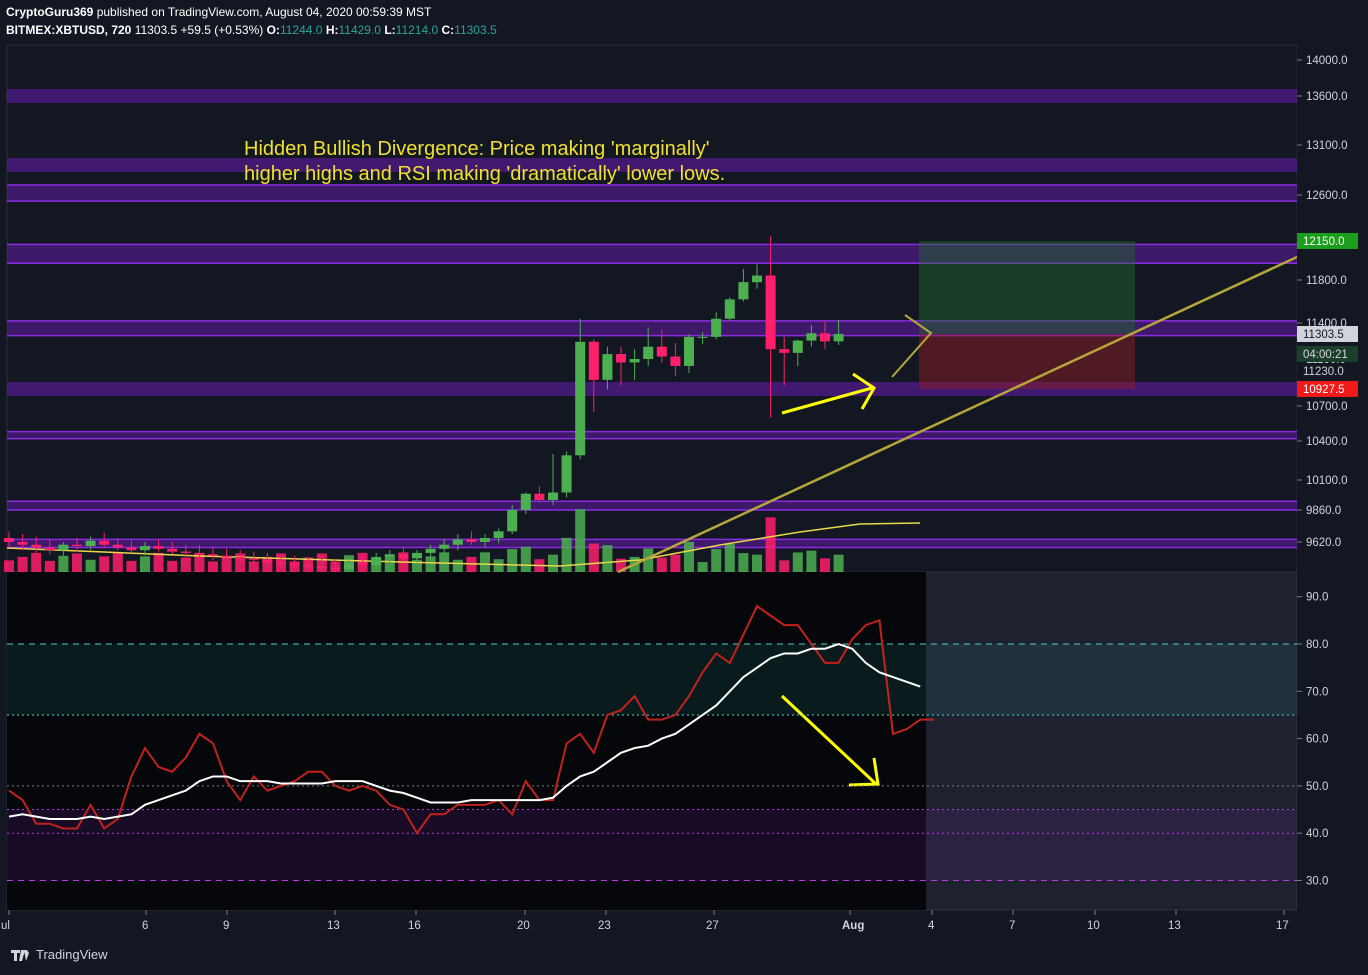 The image size is (1368, 975). What do you see at coordinates (864, 772) in the screenshot?
I see `rsi-arrow-head` at bounding box center [864, 772].